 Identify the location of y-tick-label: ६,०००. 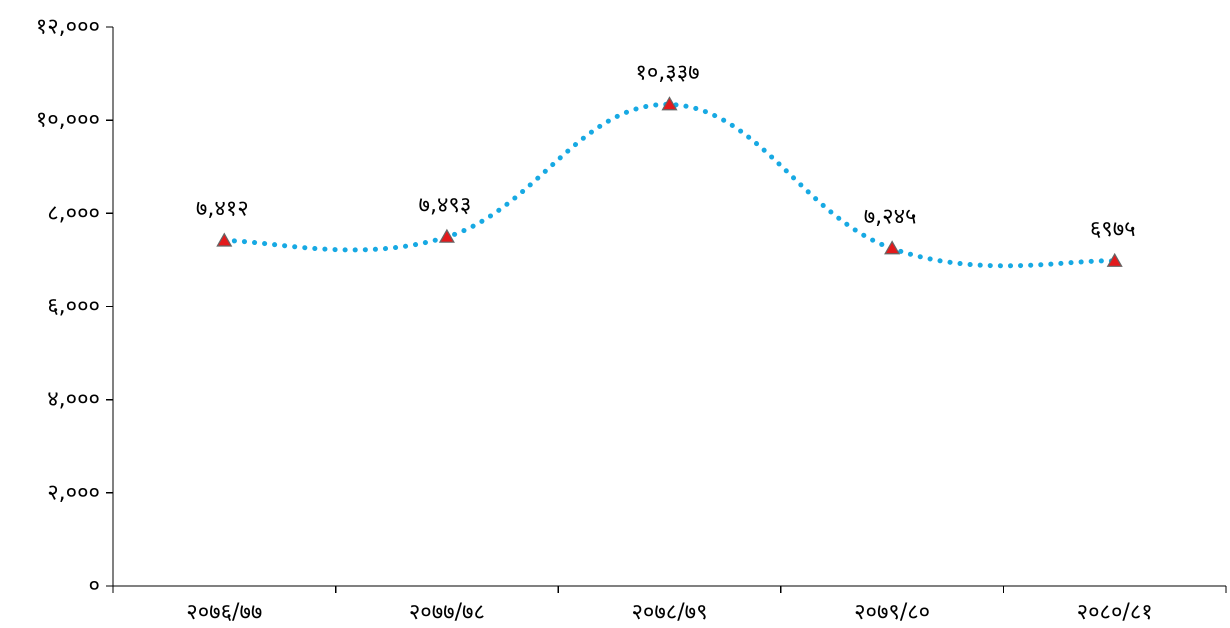
(73, 306).